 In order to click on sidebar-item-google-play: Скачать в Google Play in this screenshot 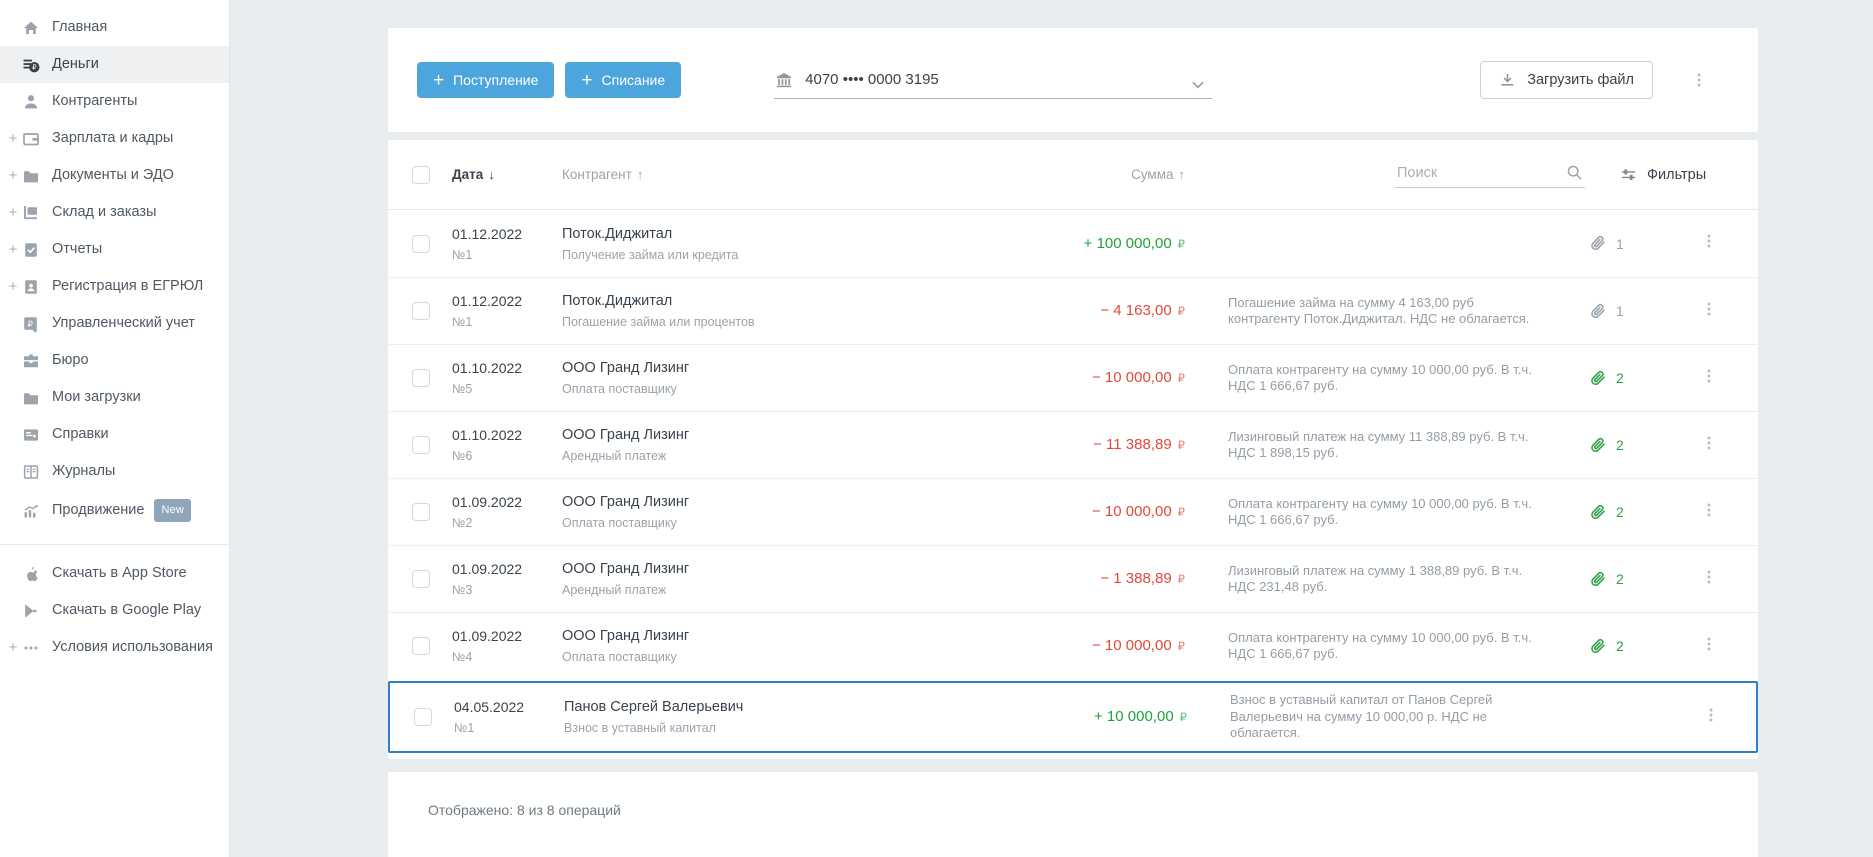, I will do `click(114, 610)`.